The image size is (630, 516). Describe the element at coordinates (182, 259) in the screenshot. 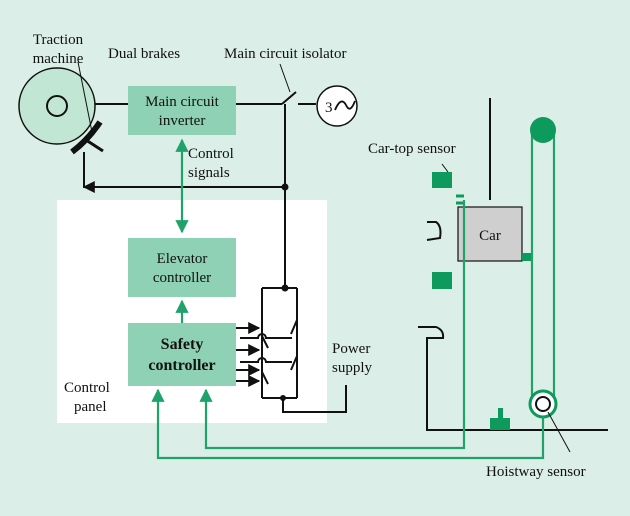

I see `elevator-controller-label-line1: Elevator` at that location.